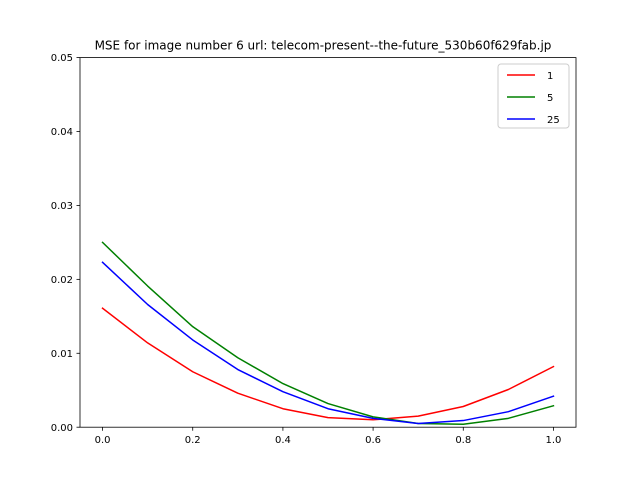 The width and height of the screenshot is (640, 480). Describe the element at coordinates (554, 440) in the screenshot. I see `x-tick-label: 1.0` at that location.